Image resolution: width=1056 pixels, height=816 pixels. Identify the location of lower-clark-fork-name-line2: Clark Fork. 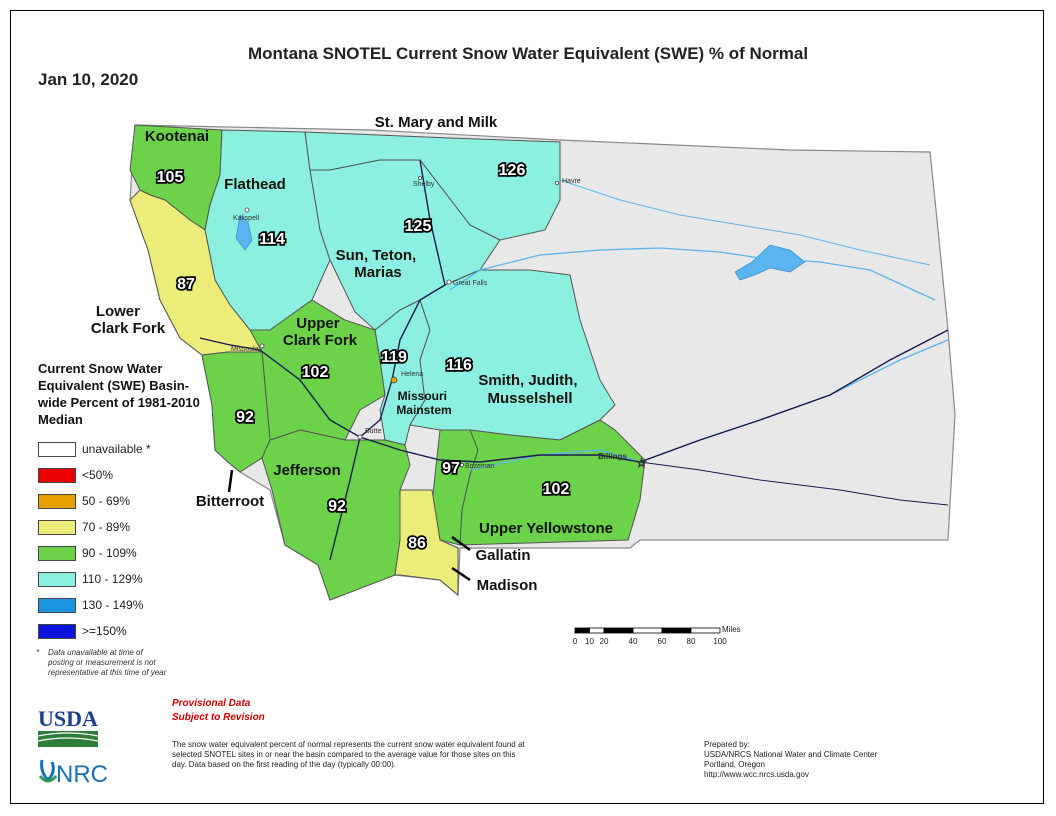
(128, 328).